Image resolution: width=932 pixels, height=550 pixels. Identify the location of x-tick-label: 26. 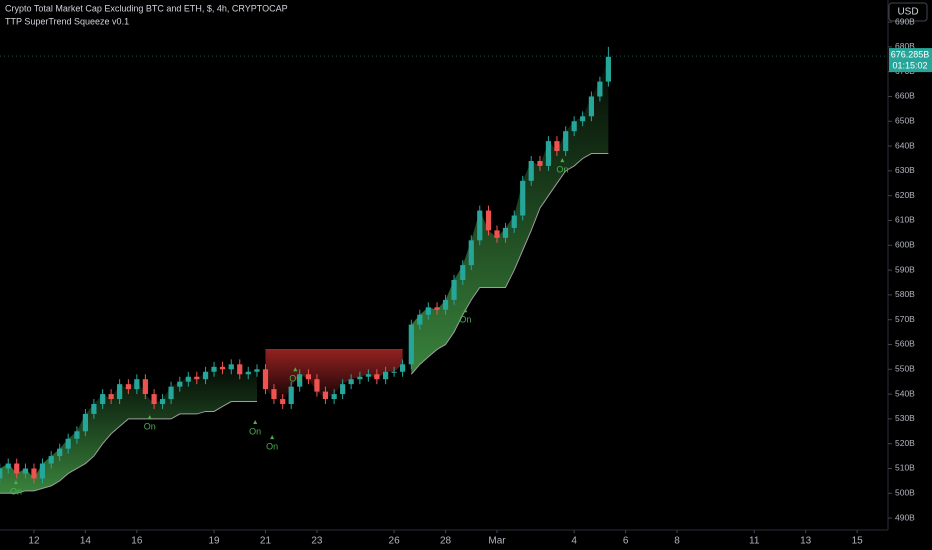
(395, 541).